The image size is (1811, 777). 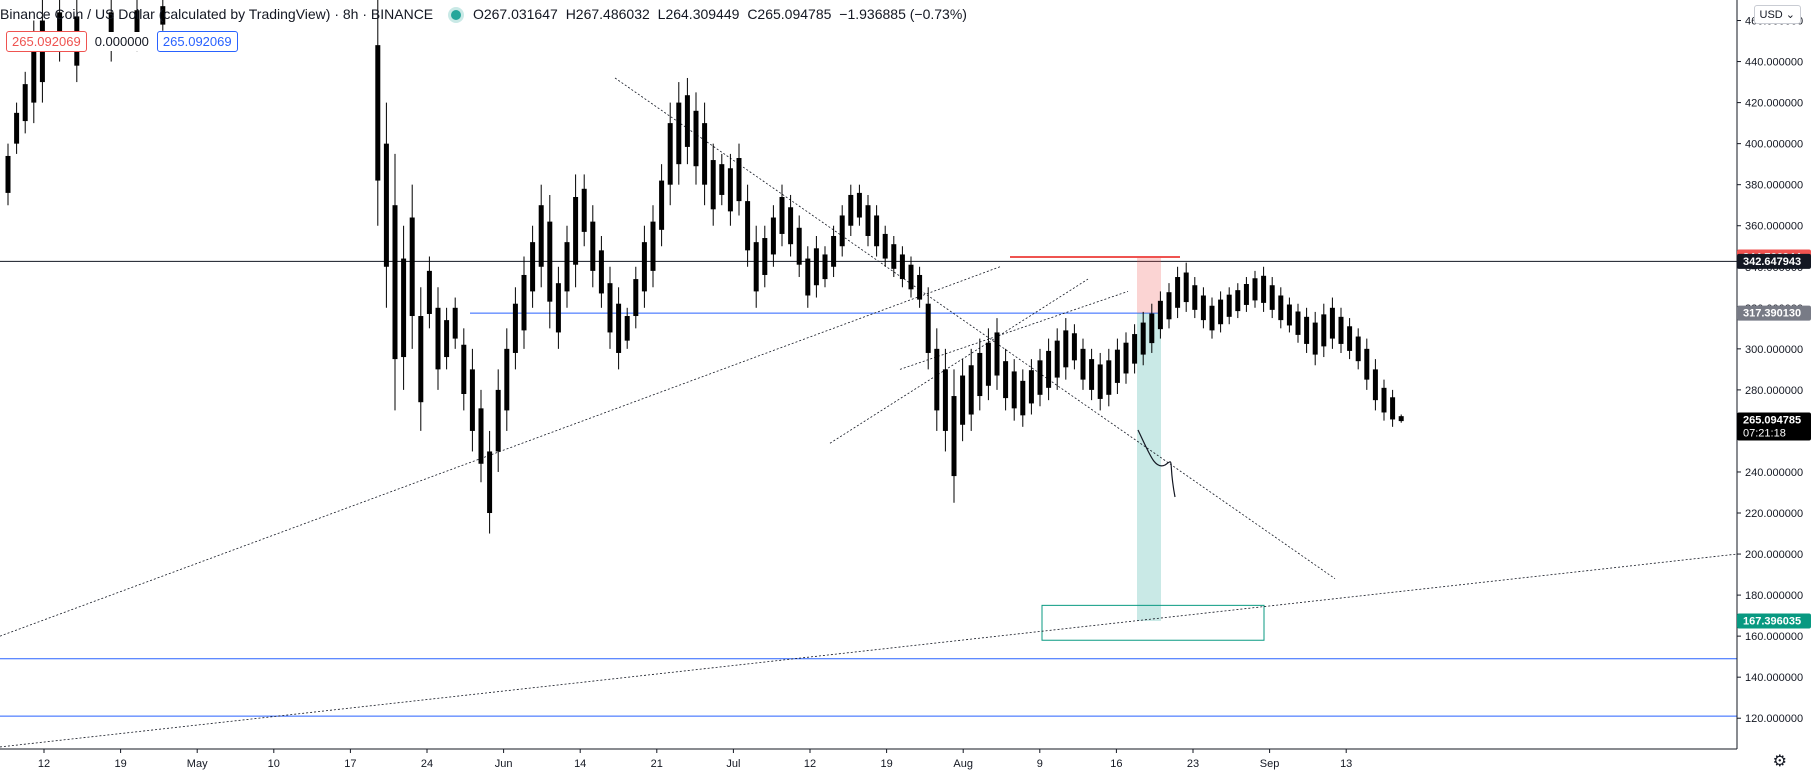 What do you see at coordinates (274, 764) in the screenshot?
I see `x-tick-label: 10` at bounding box center [274, 764].